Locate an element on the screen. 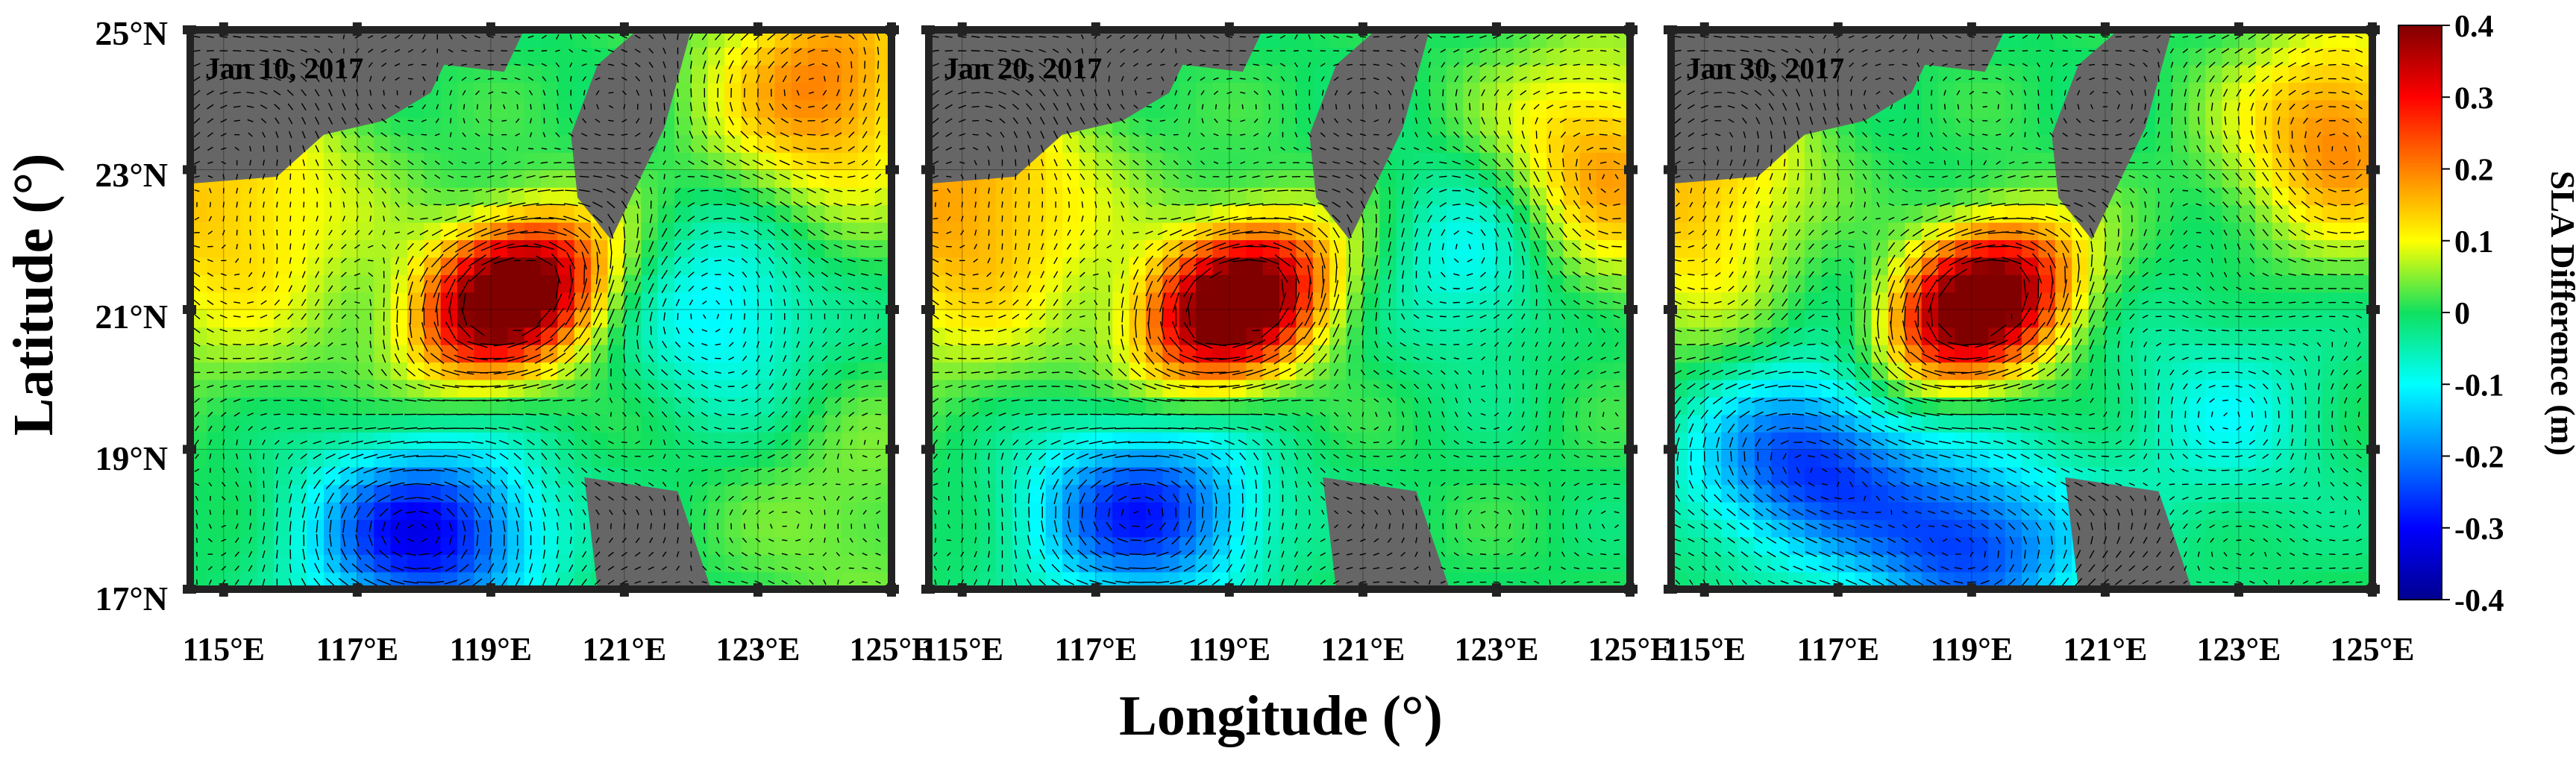  panel-date-label: Jan 20, 2017 is located at coordinates (1023, 68).